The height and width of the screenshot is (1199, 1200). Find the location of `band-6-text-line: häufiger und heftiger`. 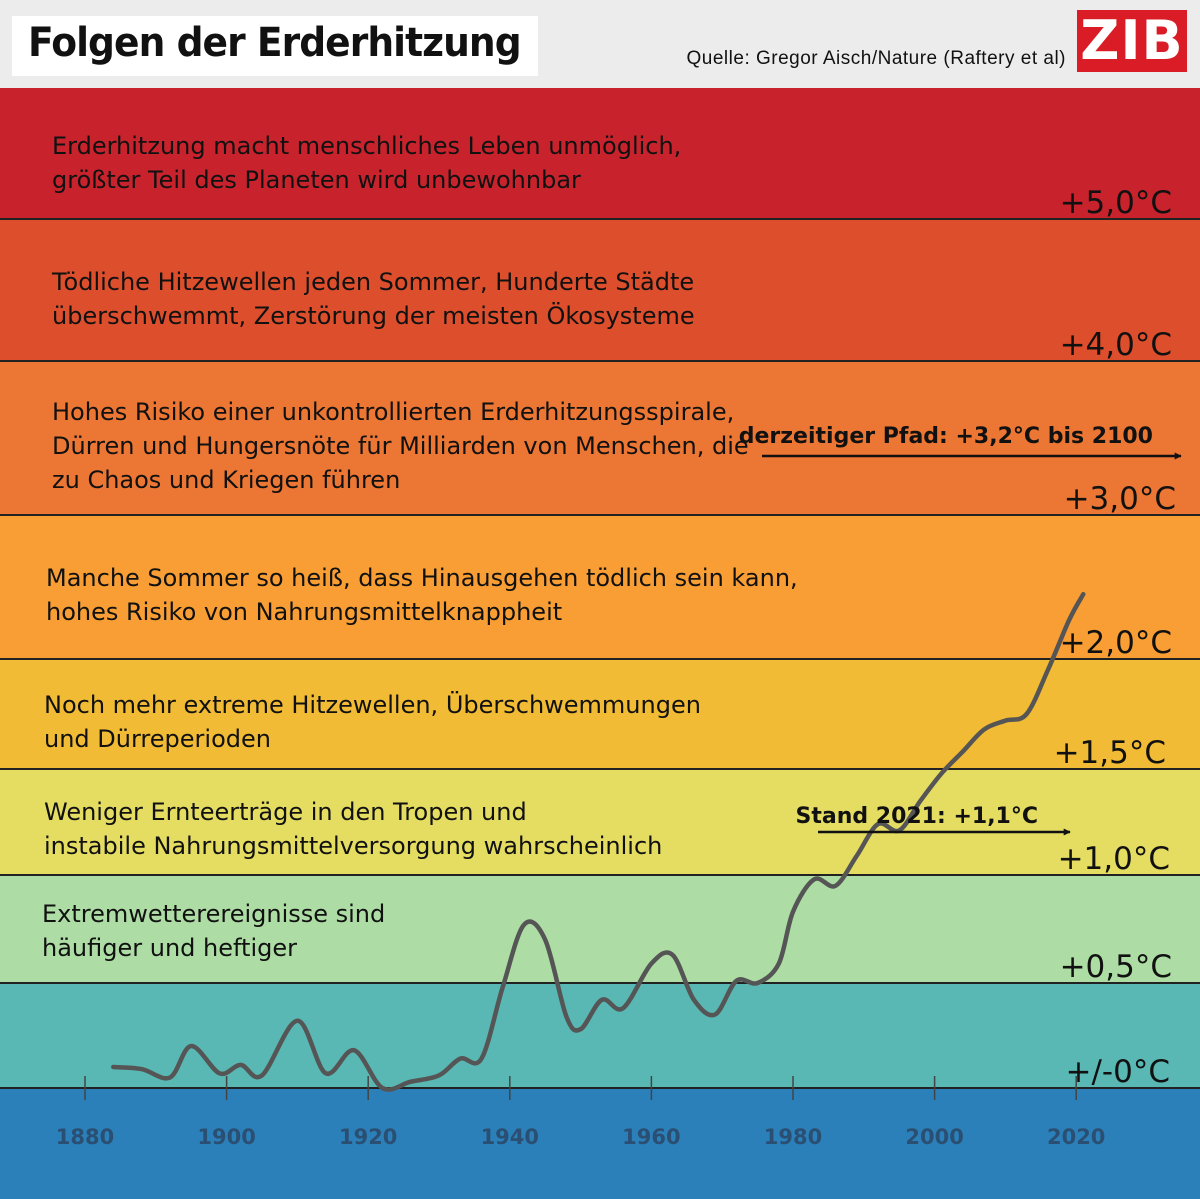

band-6-text-line: häufiger und heftiger is located at coordinates (169, 948).